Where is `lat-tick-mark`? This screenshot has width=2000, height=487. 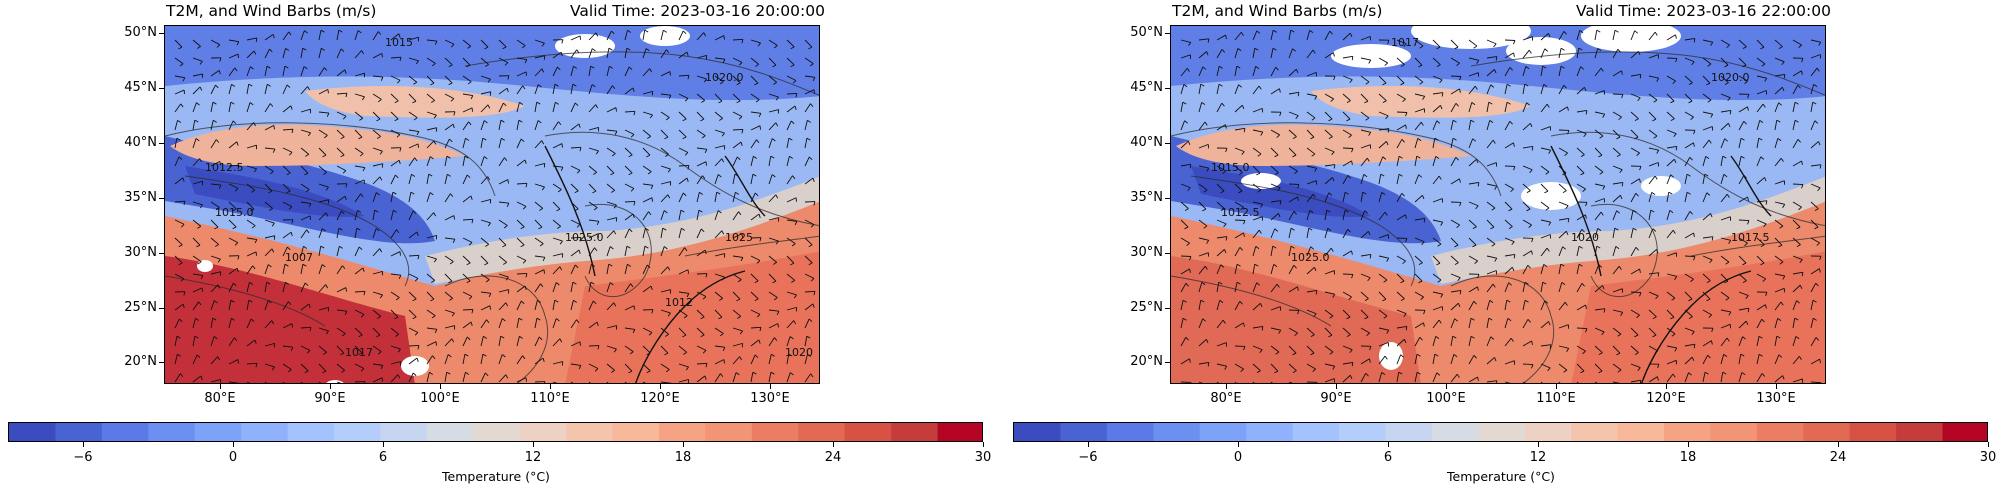
lat-tick-mark is located at coordinates (161, 33).